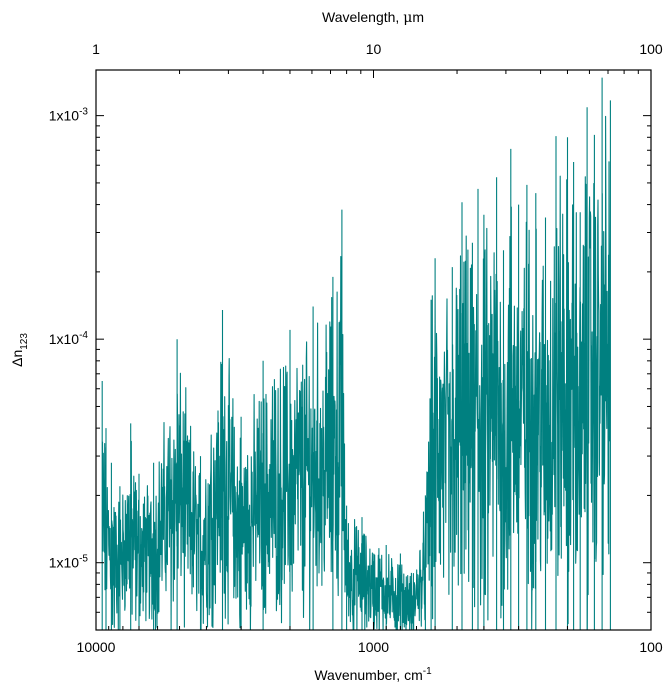 The image size is (665, 697). What do you see at coordinates (69, 562) in the screenshot?
I see `y-tick-label: 1x10⁻⁵` at bounding box center [69, 562].